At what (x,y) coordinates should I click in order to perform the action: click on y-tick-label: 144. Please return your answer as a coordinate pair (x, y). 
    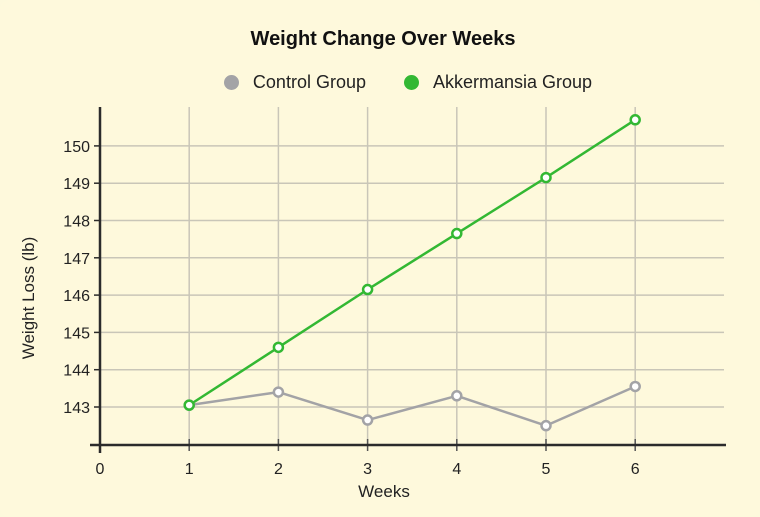
    Looking at the image, I should click on (76, 371).